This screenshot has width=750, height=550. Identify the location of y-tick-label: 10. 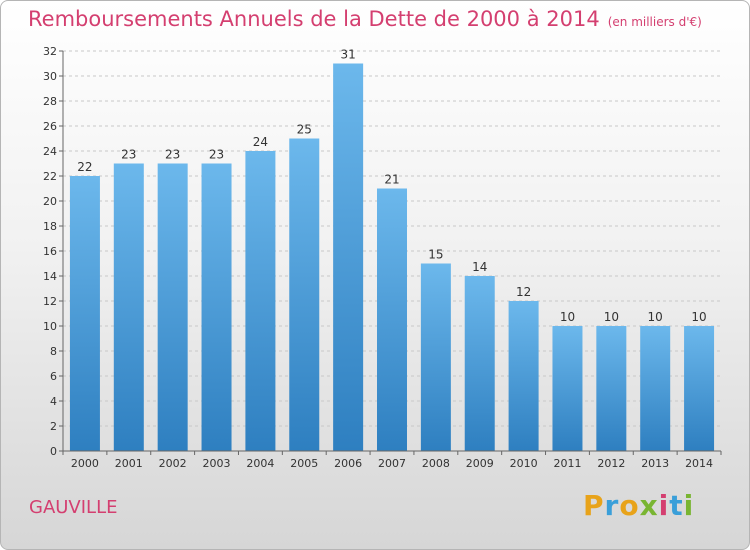
(50, 326).